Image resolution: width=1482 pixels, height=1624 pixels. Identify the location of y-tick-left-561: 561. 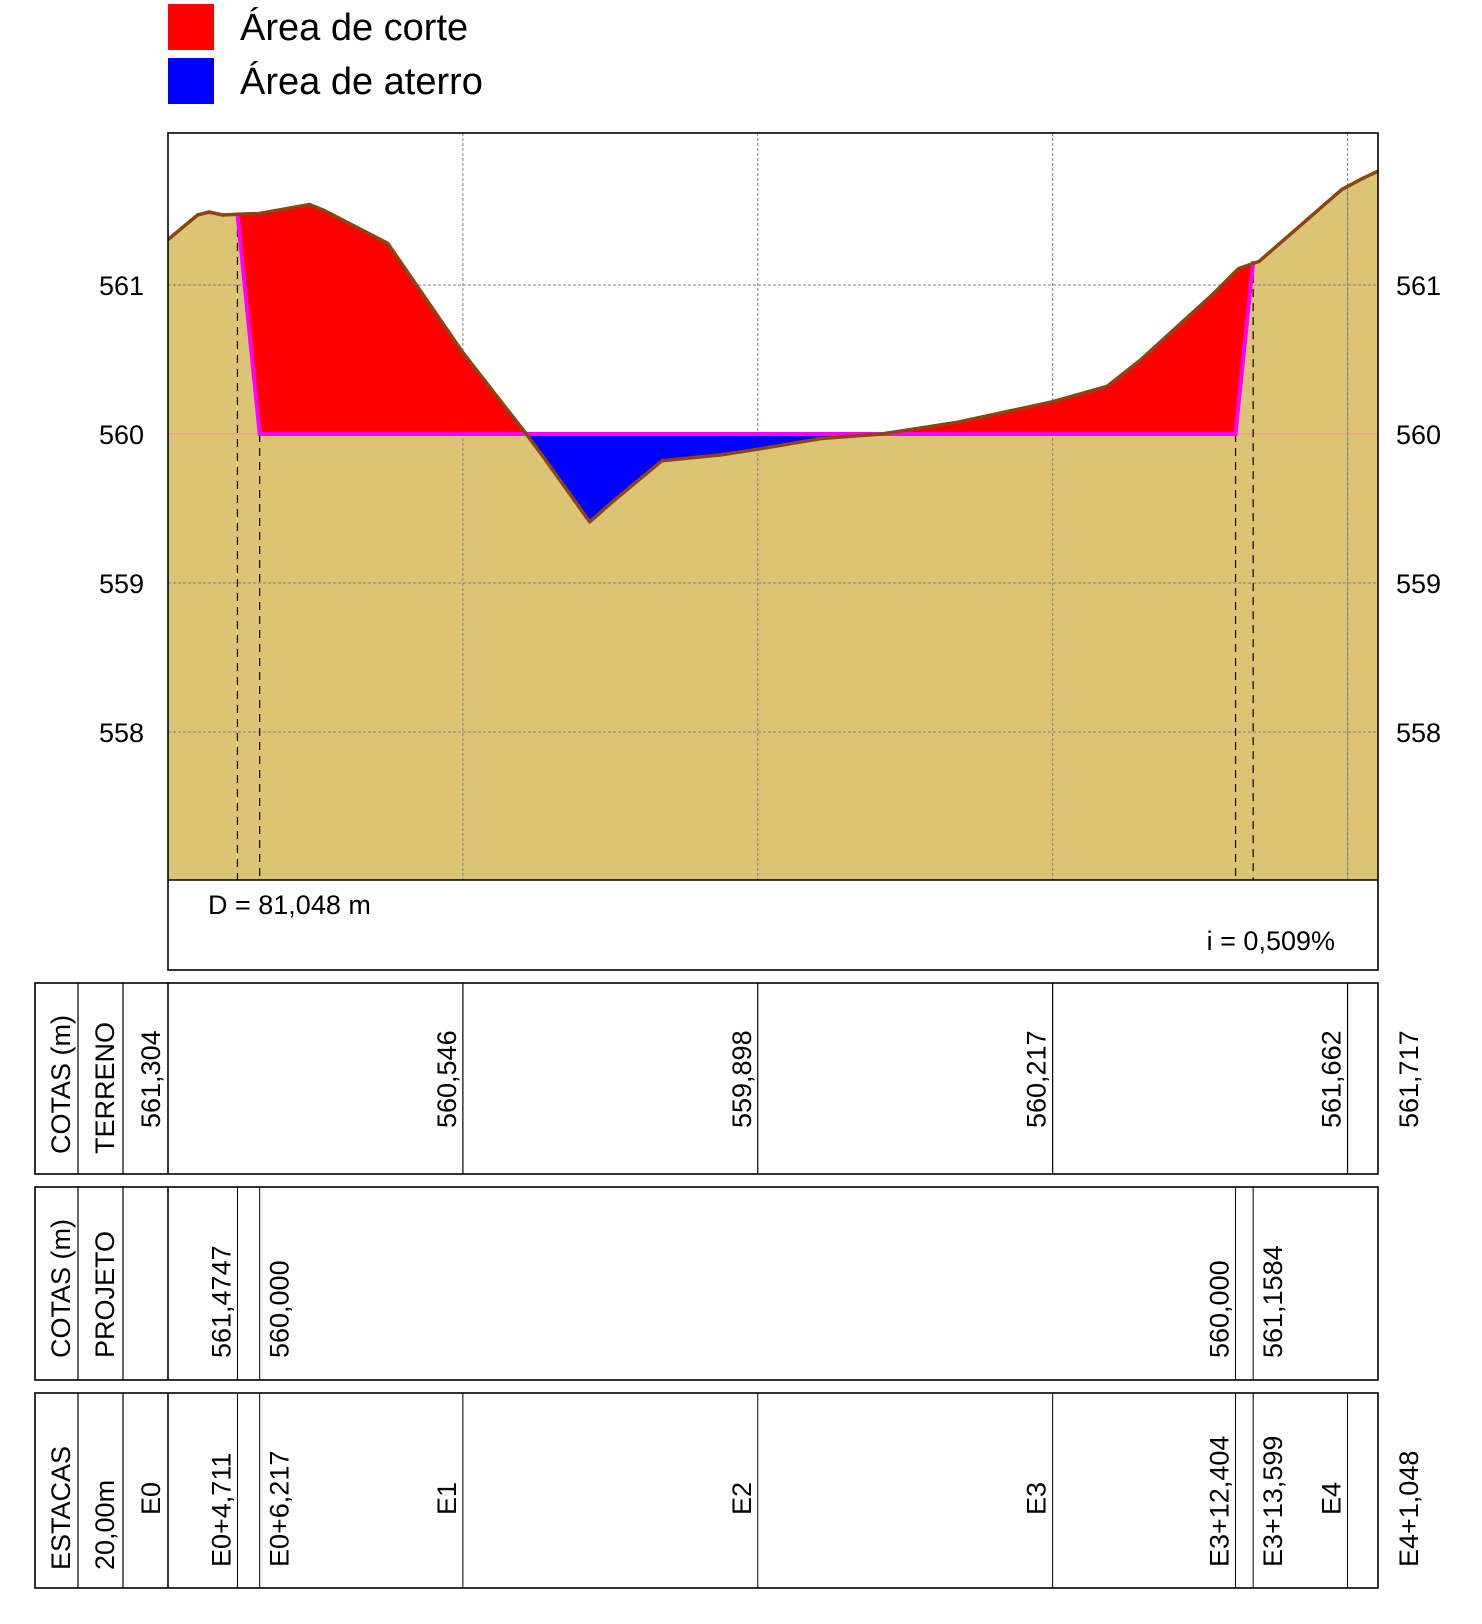
(121, 286).